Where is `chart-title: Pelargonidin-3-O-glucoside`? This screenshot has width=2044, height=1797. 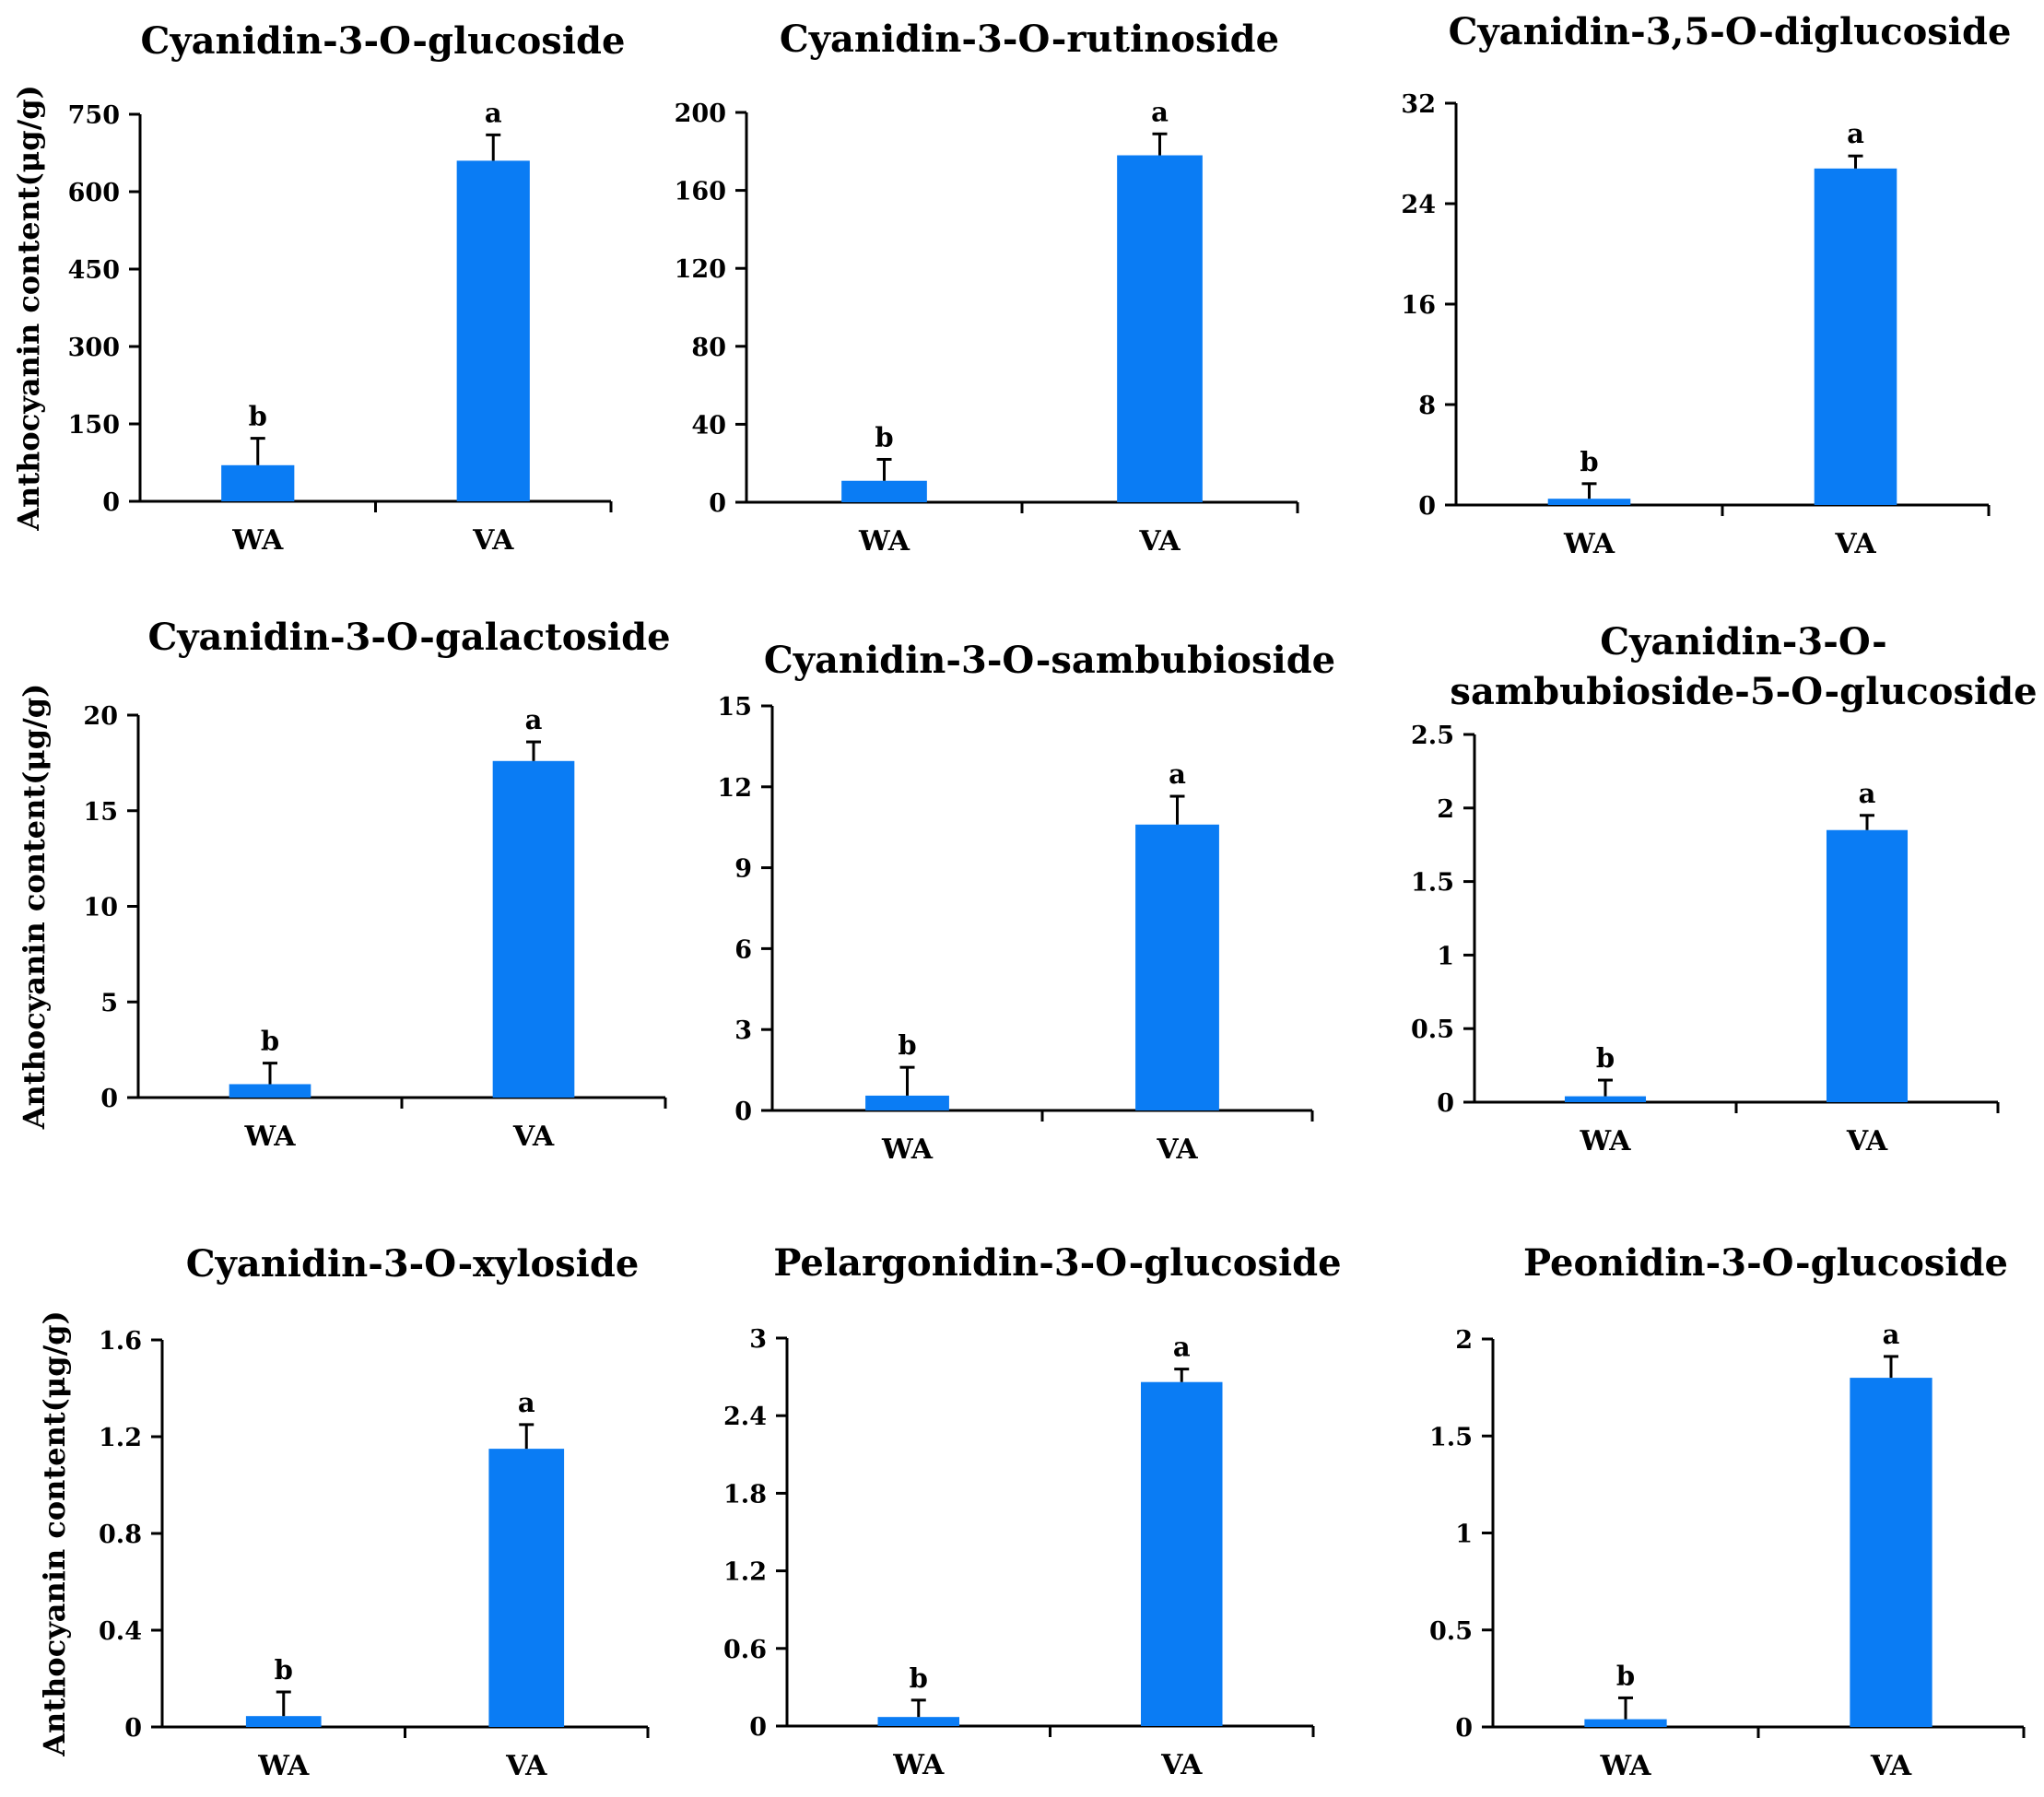
chart-title: Pelargonidin-3-O-glucoside is located at coordinates (1057, 1263).